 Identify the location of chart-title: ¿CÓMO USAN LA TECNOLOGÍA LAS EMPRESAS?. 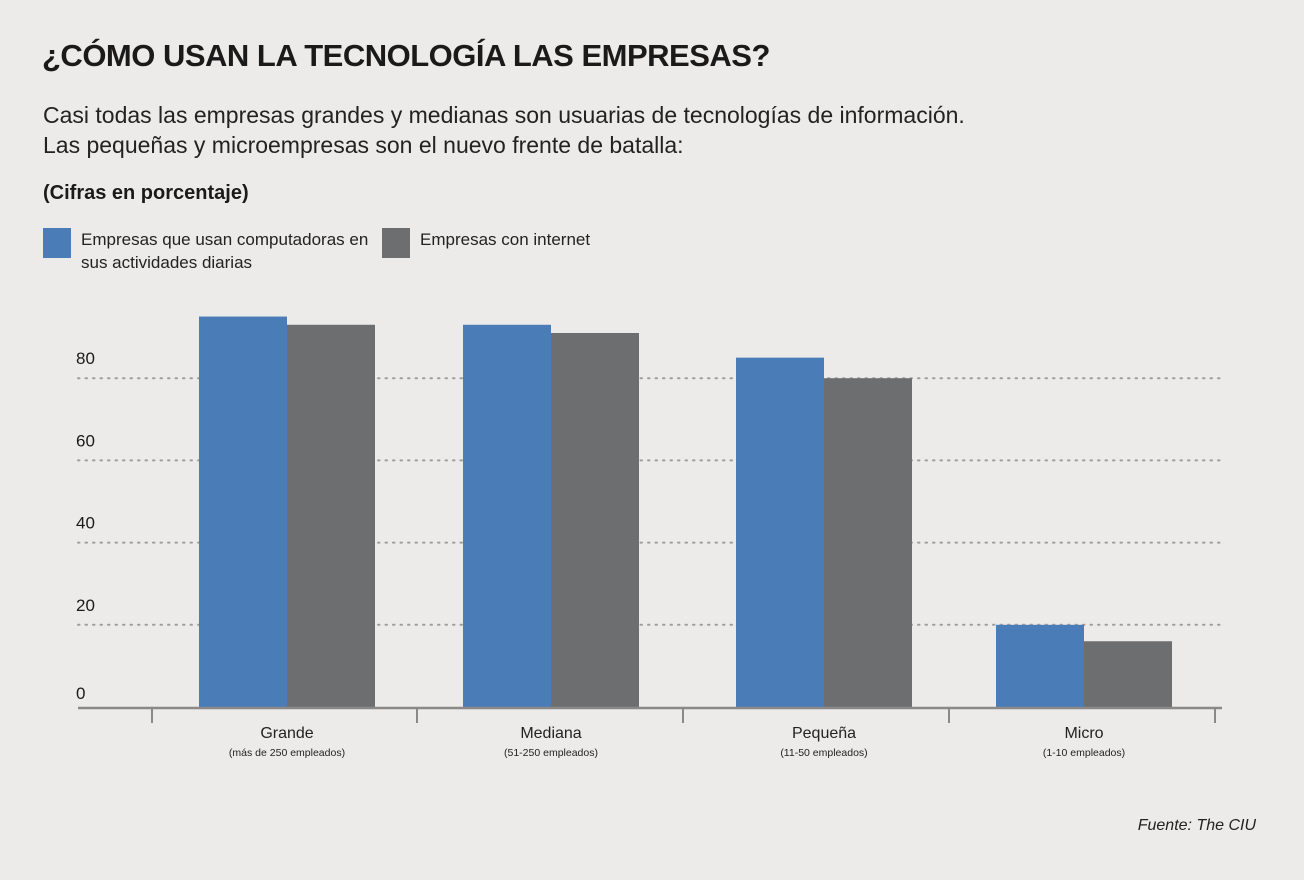
(406, 55).